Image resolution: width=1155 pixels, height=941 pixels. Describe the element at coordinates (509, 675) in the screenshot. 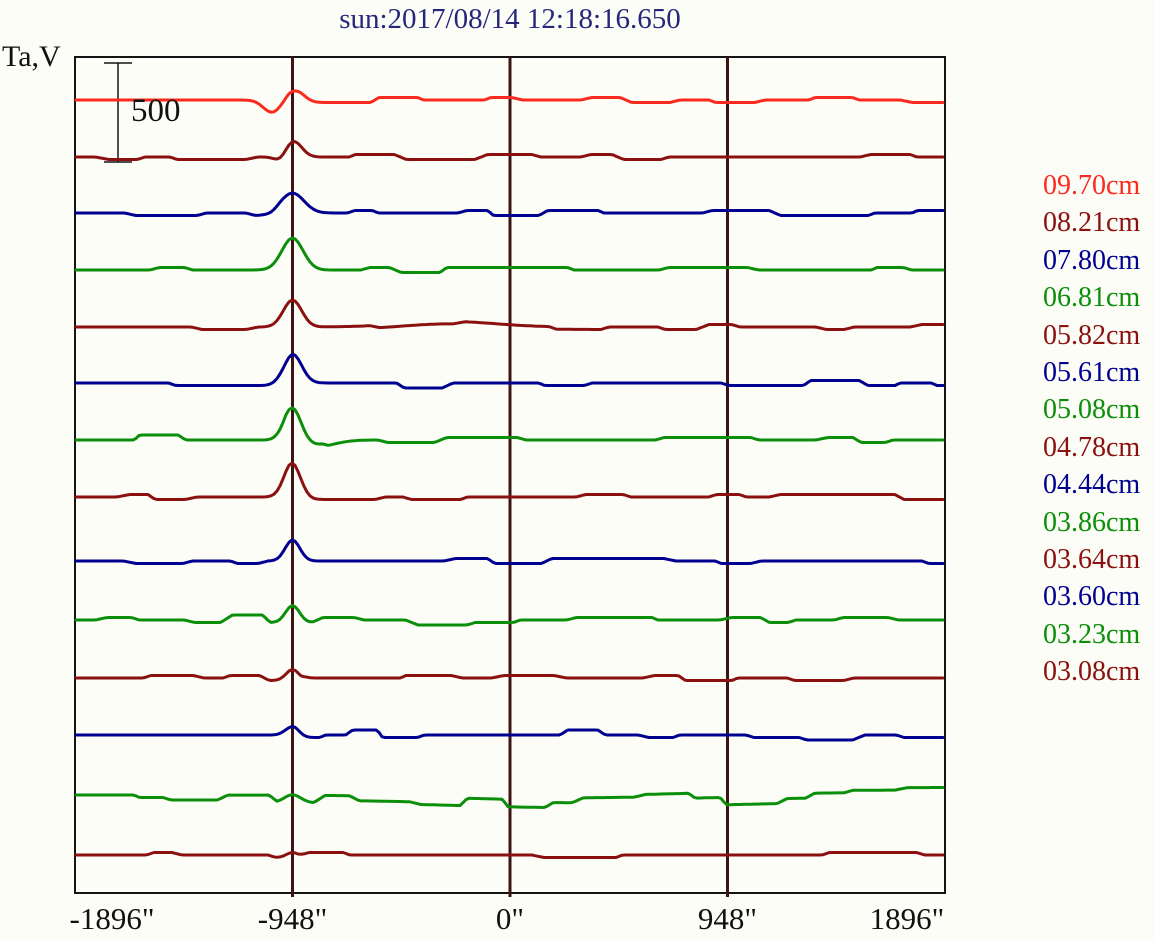

I see `trace-03.64cm` at that location.